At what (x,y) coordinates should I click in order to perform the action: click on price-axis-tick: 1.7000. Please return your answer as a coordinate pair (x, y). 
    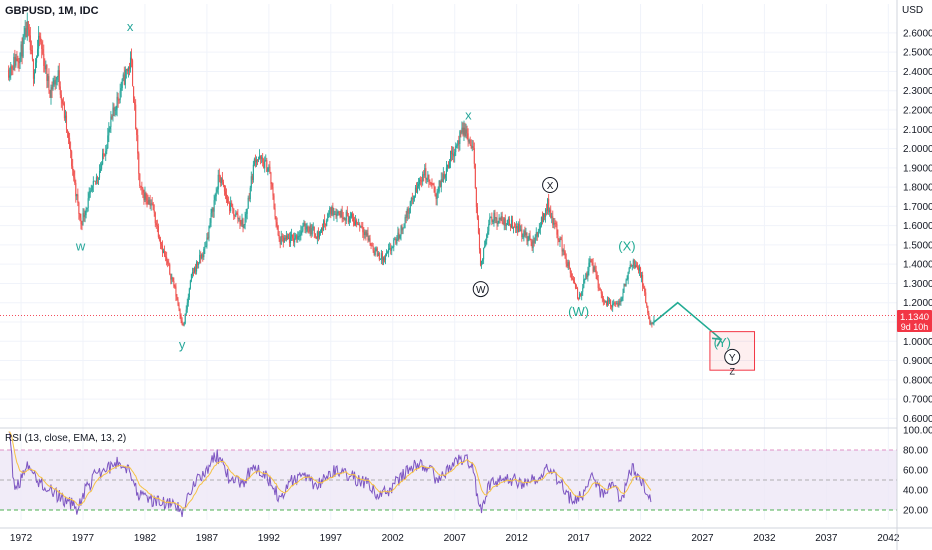
    Looking at the image, I should click on (917, 207).